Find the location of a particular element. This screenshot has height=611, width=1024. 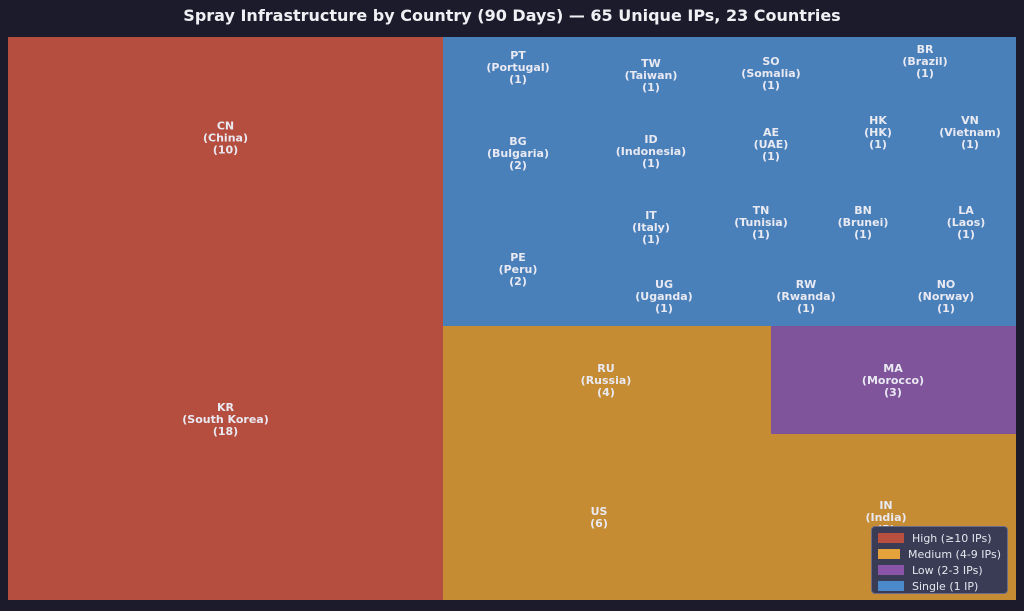

legend-entry-medium: Medium (4-9 IPs) is located at coordinates (939, 554).